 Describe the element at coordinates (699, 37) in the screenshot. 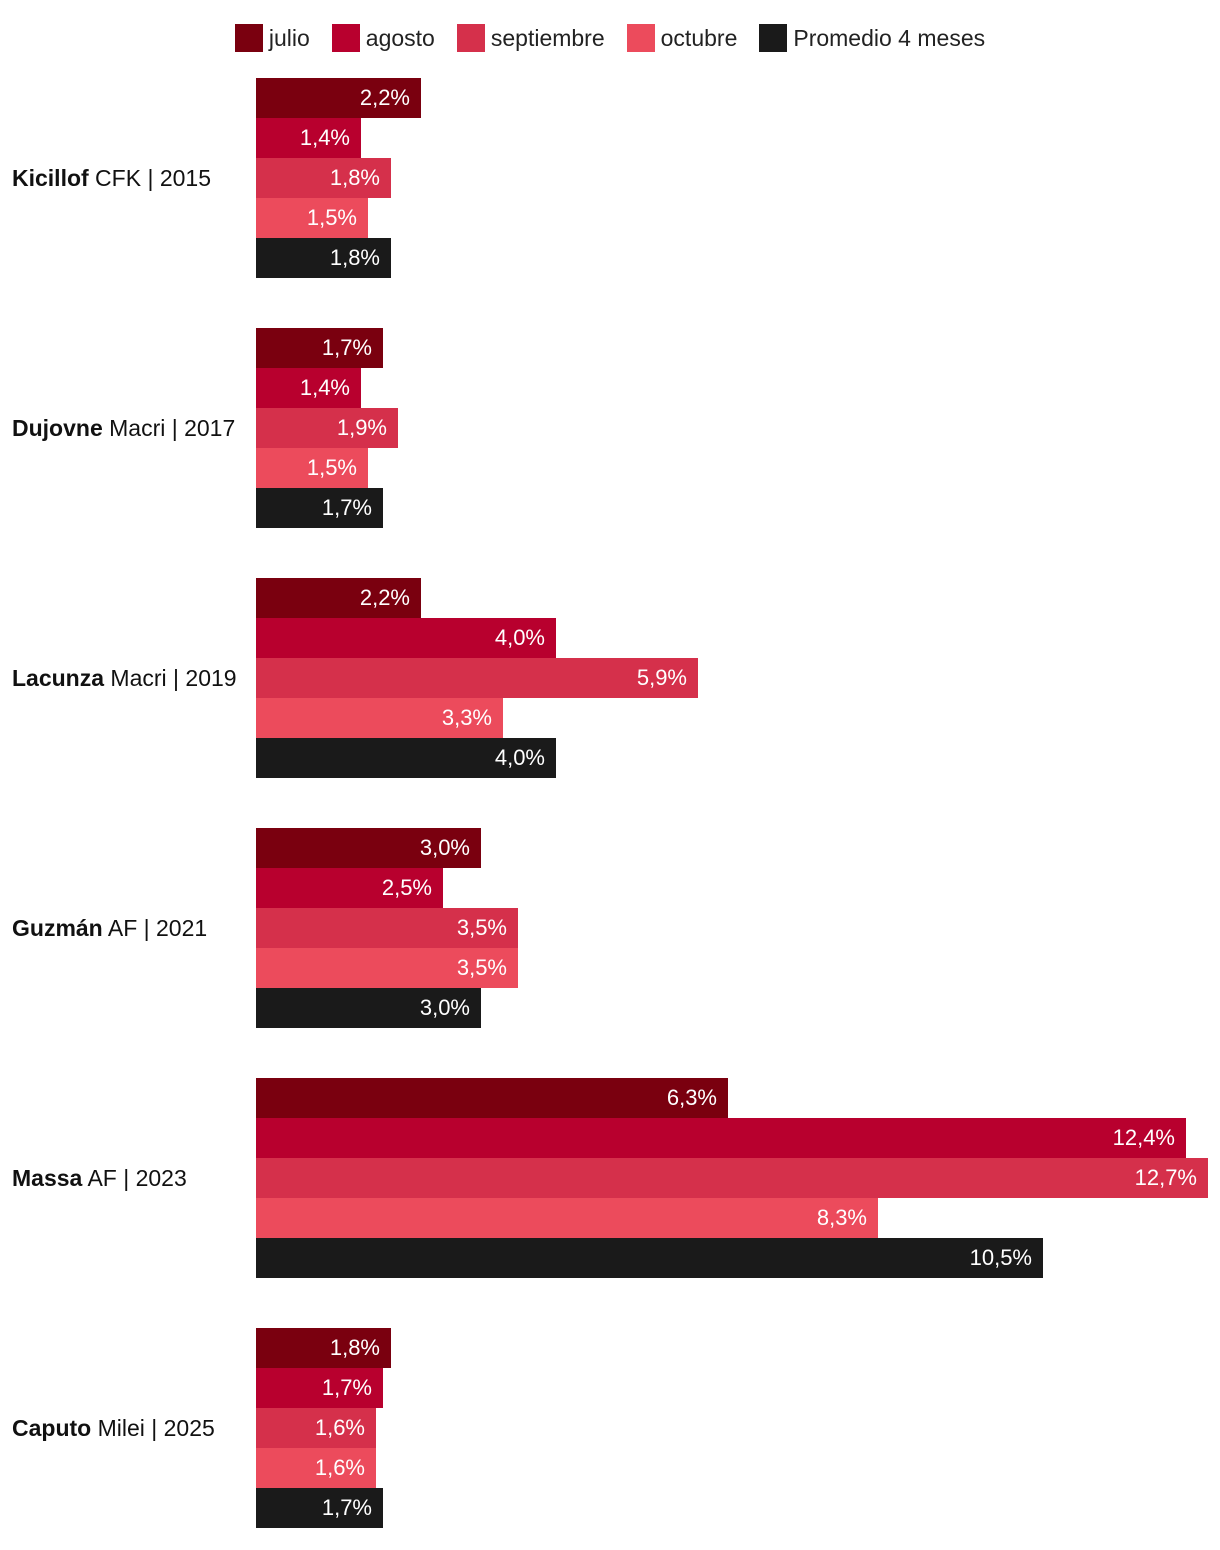

I see `legend-label: octubre` at that location.